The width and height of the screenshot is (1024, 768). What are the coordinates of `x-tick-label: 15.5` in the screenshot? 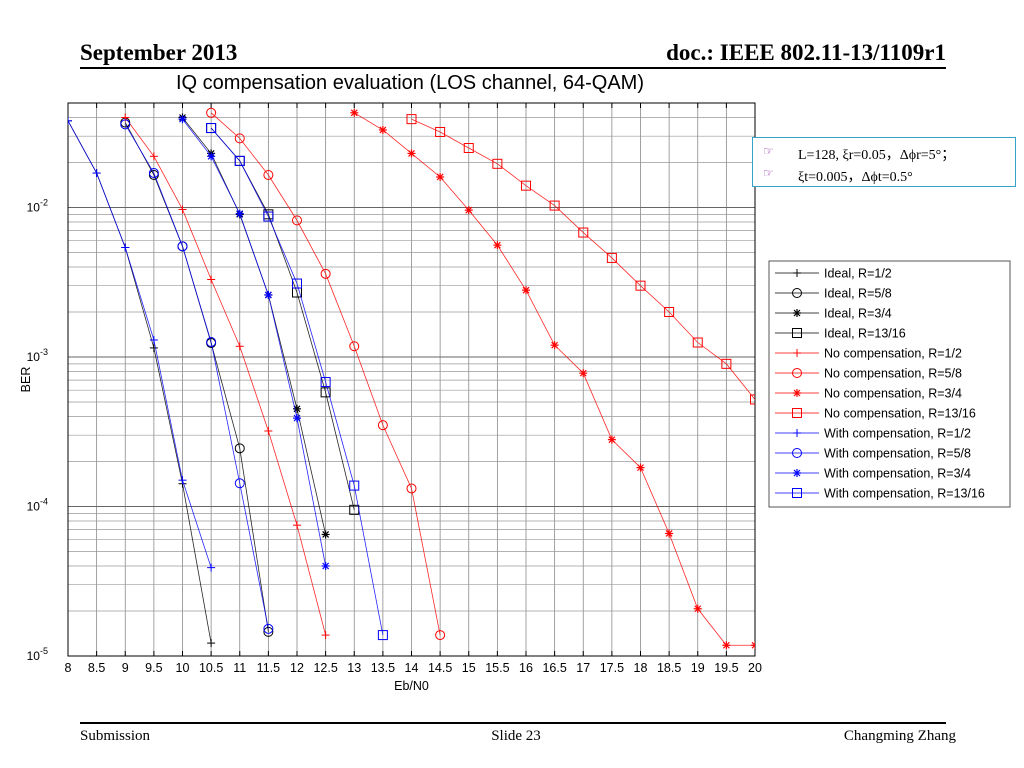 It's located at (497, 668).